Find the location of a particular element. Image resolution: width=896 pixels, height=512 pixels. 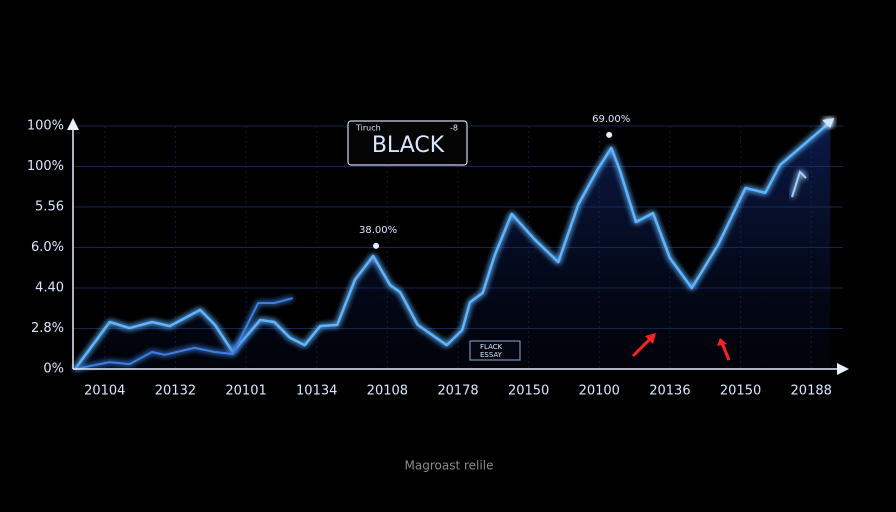

line is located at coordinates (183, 333).